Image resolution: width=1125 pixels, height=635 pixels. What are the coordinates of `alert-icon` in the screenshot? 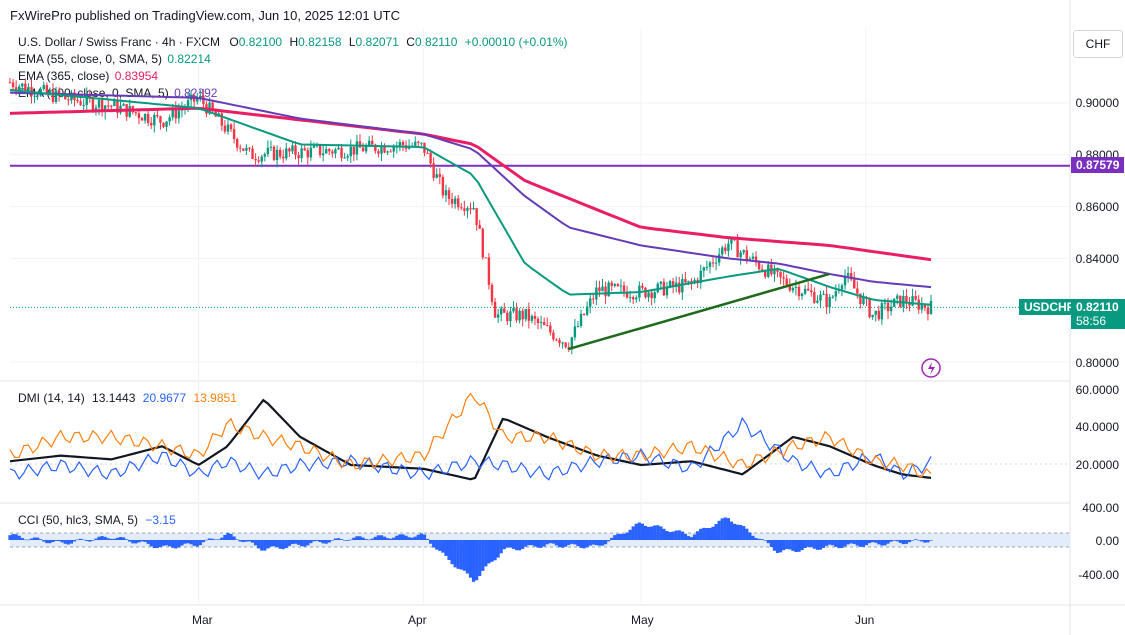 It's located at (931, 368).